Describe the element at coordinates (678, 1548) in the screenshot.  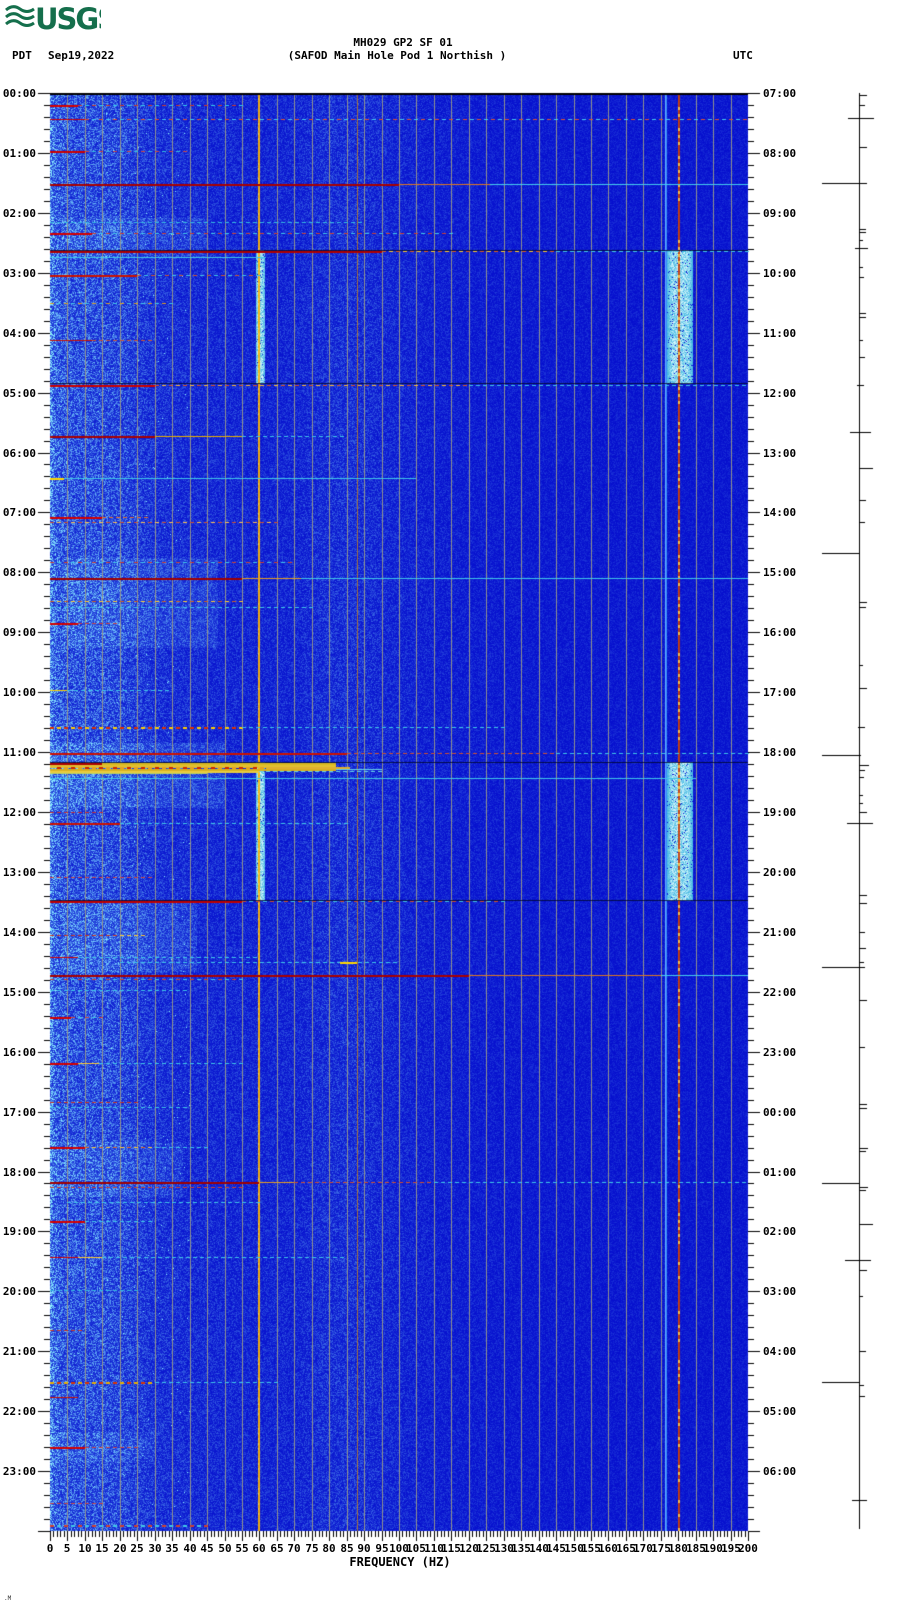
I see `freq-tick-label-180: 180` at that location.